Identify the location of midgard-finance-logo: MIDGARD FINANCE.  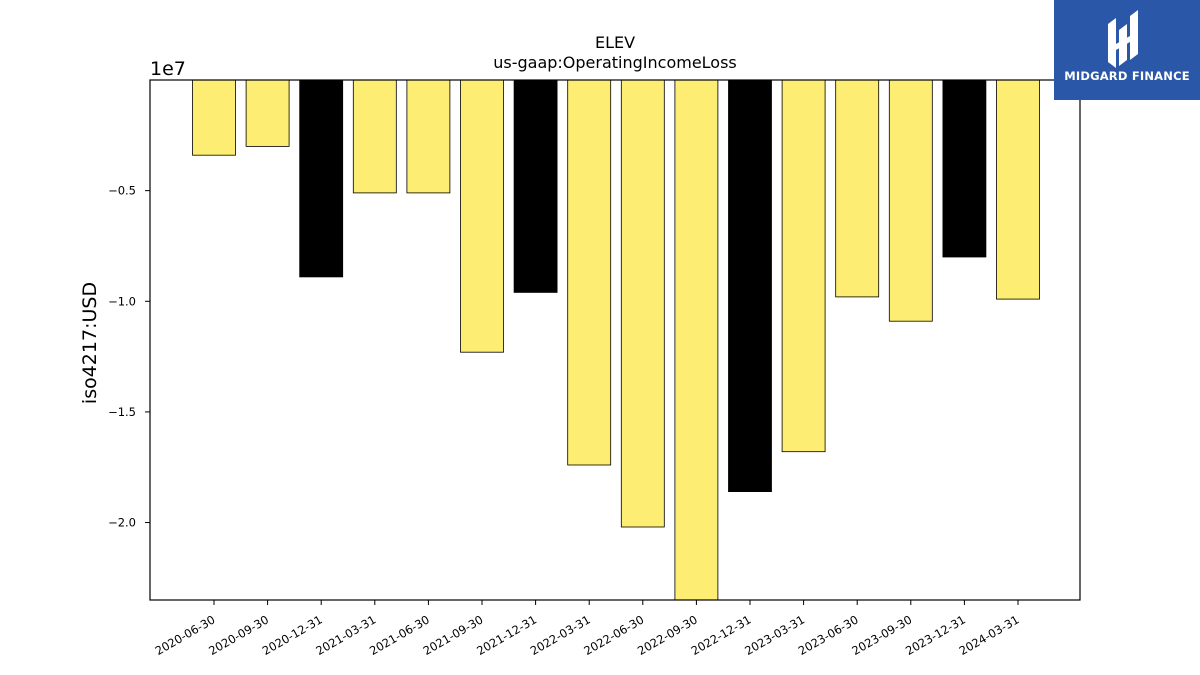
(1127, 50).